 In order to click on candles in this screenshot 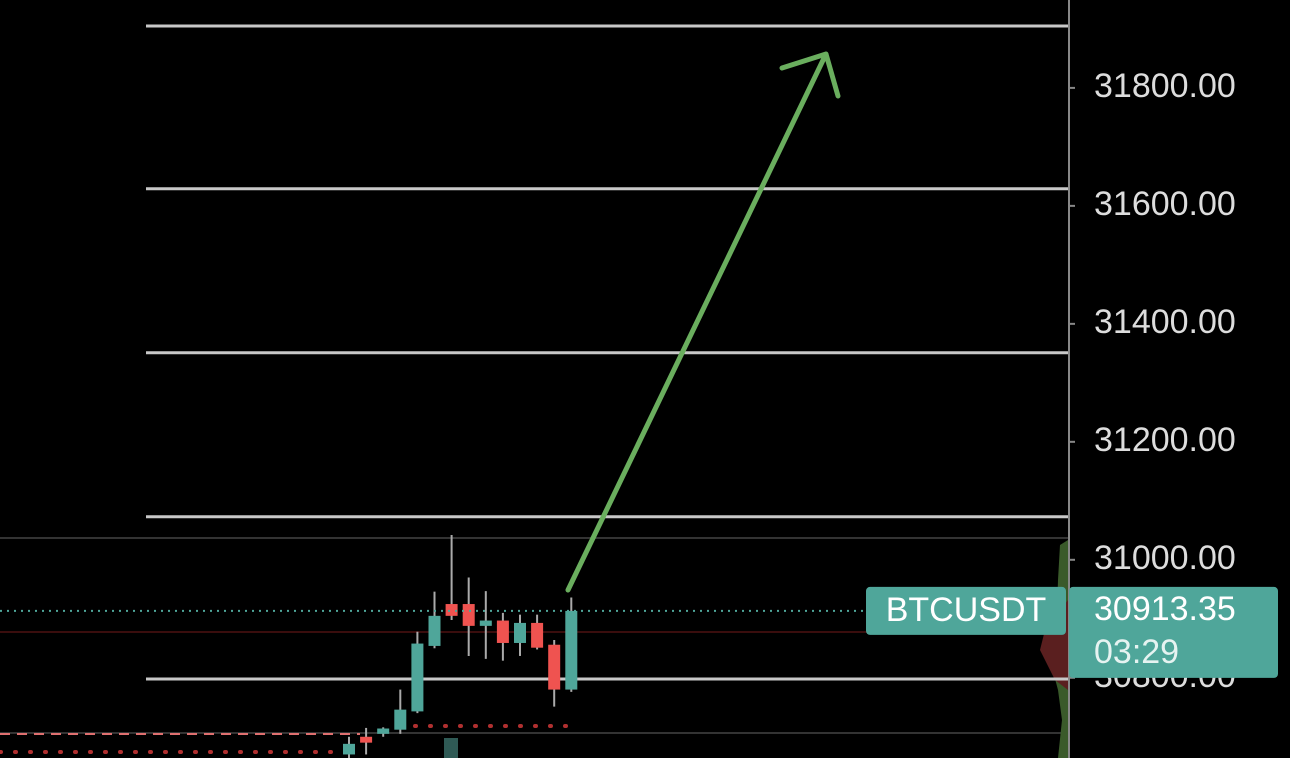, I will do `click(460, 646)`.